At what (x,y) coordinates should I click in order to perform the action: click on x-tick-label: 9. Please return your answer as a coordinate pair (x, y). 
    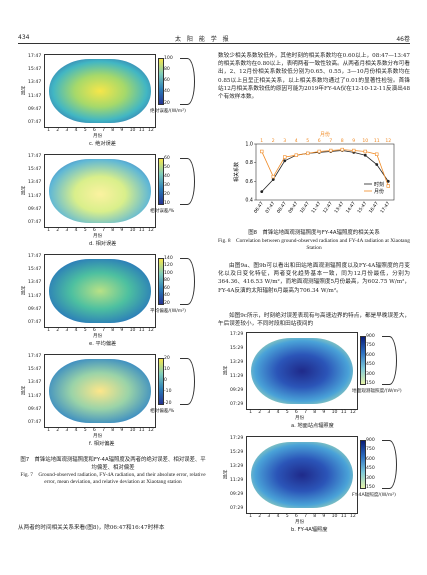
    Looking at the image, I should click on (122, 230).